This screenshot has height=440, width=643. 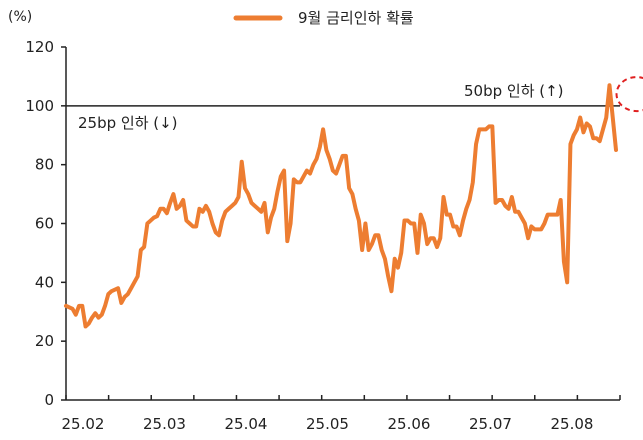 I want to click on y-tick-label-3: 60, so click(x=44, y=224).